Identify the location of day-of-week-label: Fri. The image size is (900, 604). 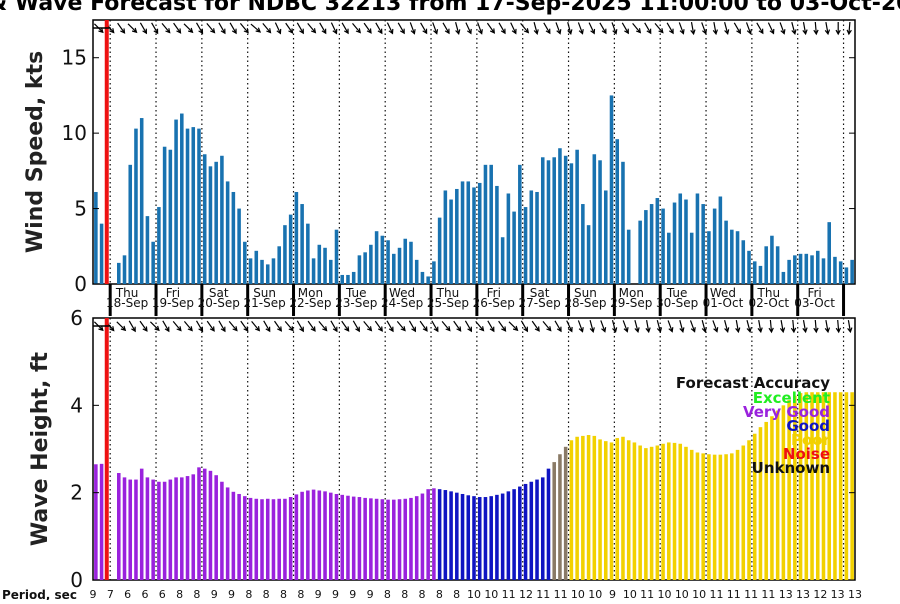
(173, 293).